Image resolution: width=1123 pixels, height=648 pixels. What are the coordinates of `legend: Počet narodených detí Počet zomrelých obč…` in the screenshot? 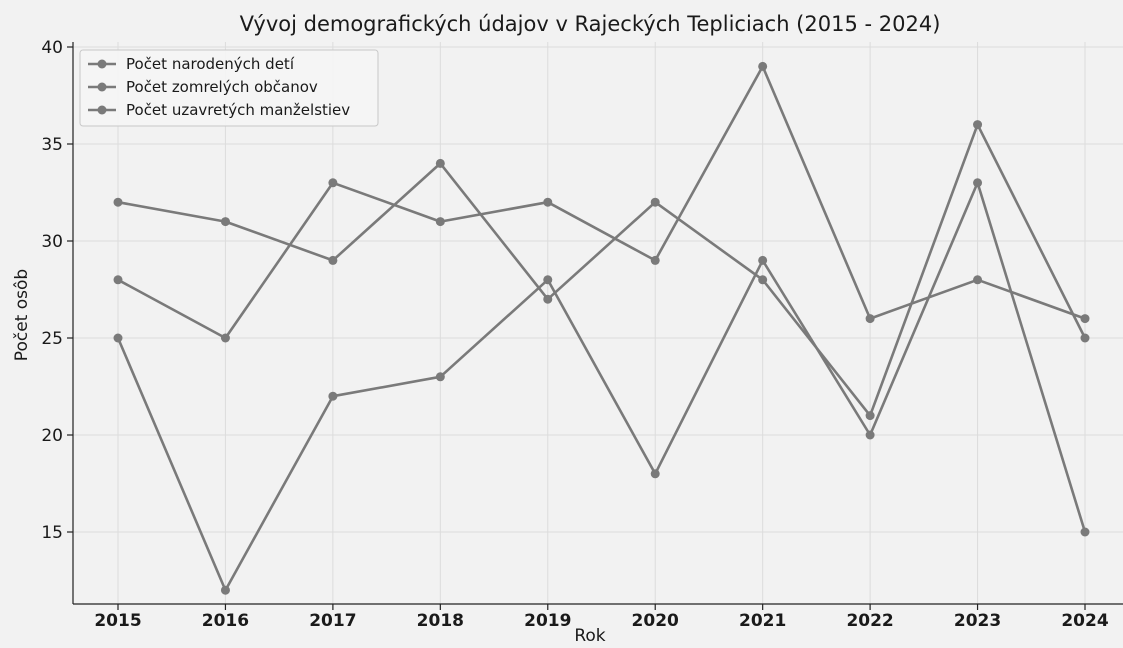 It's located at (229, 88).